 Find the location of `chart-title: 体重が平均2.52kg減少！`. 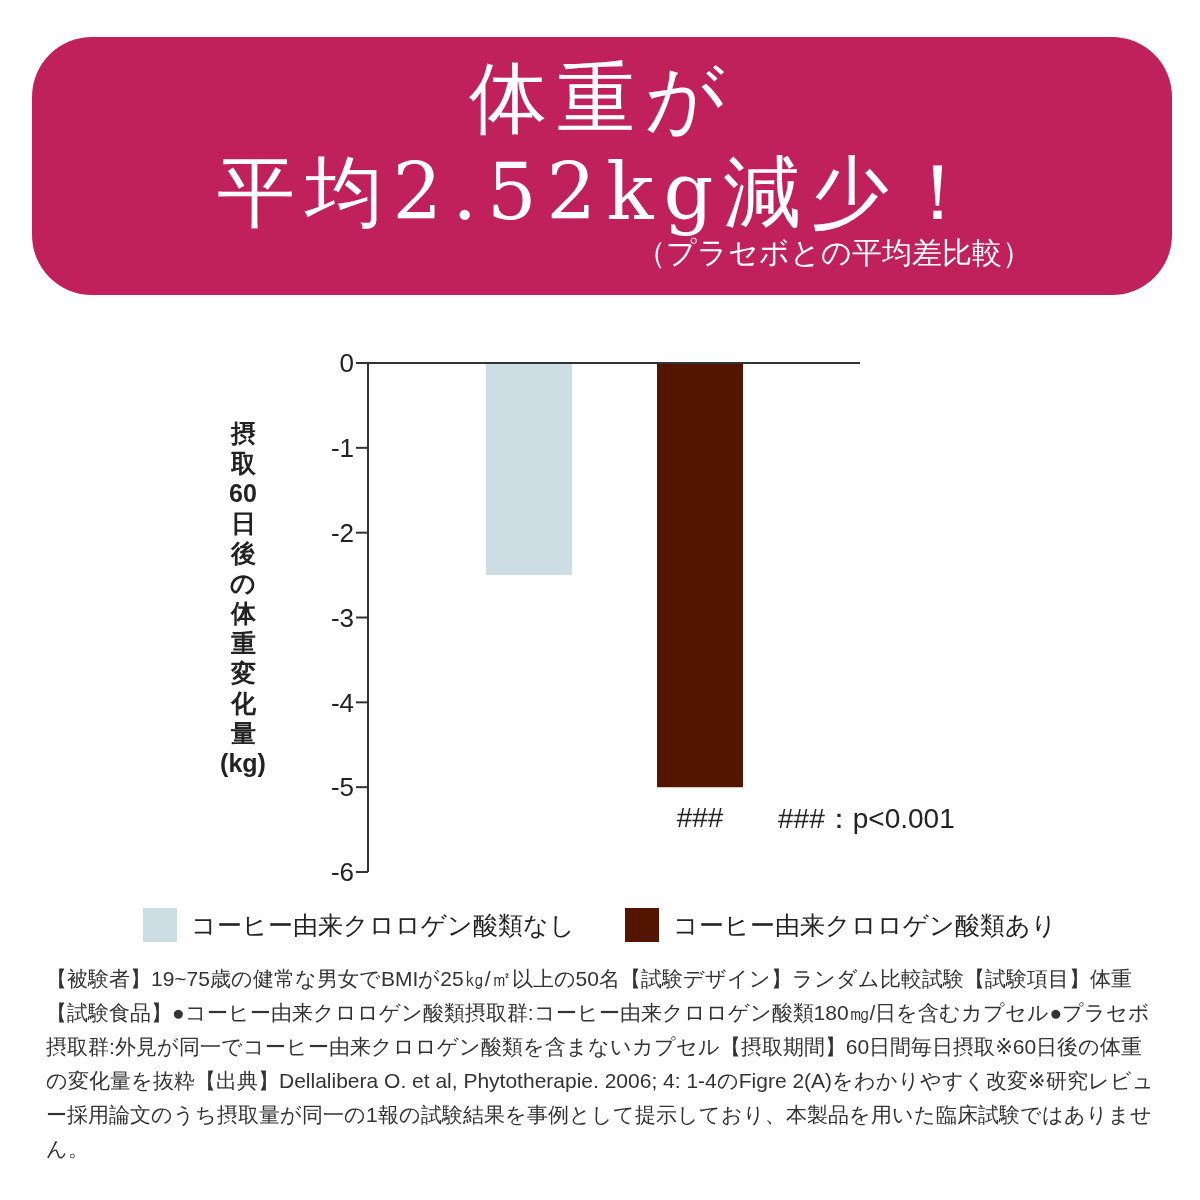

chart-title: 体重が平均2.52kg減少！ is located at coordinates (602, 144).